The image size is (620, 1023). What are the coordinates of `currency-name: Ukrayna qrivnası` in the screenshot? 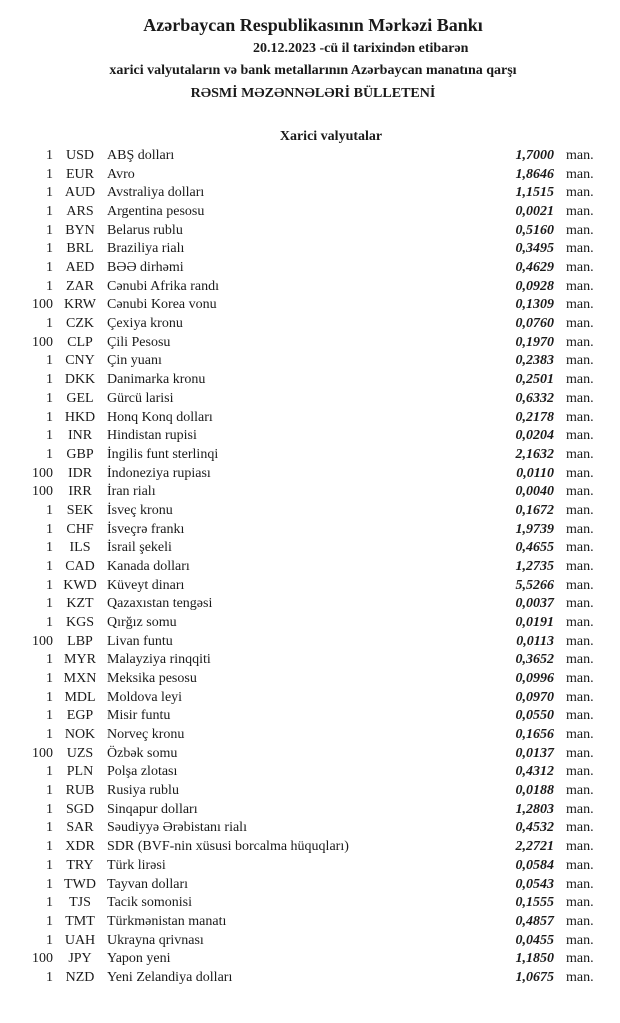 It's located at (155, 940).